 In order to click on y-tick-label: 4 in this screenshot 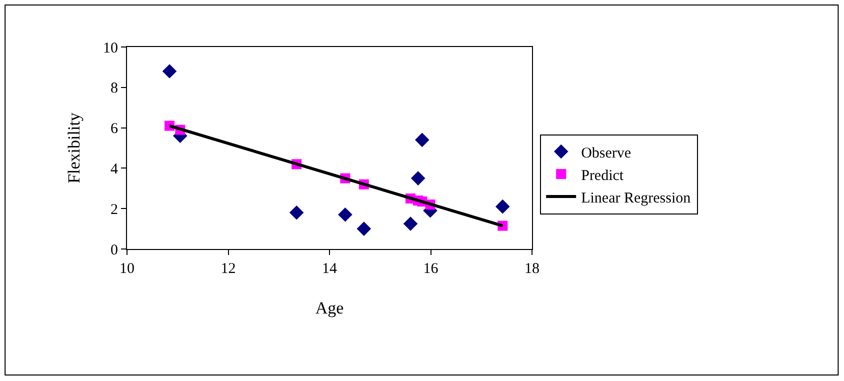, I will do `click(114, 169)`.